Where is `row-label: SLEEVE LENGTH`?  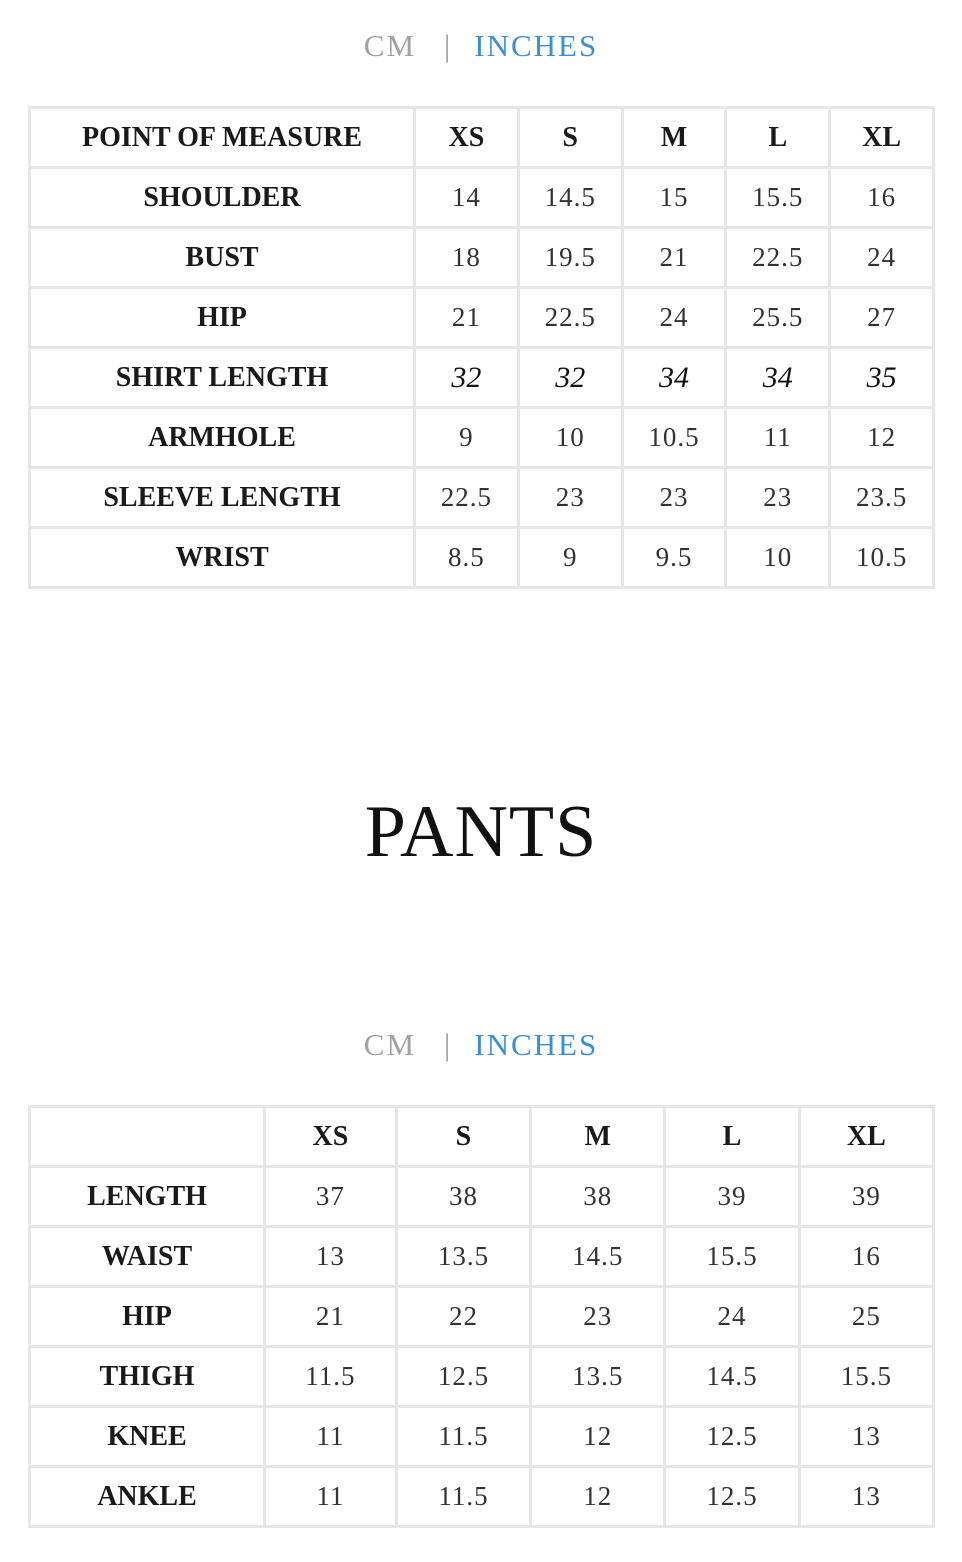
row-label: SLEEVE LENGTH is located at coordinates (222, 497).